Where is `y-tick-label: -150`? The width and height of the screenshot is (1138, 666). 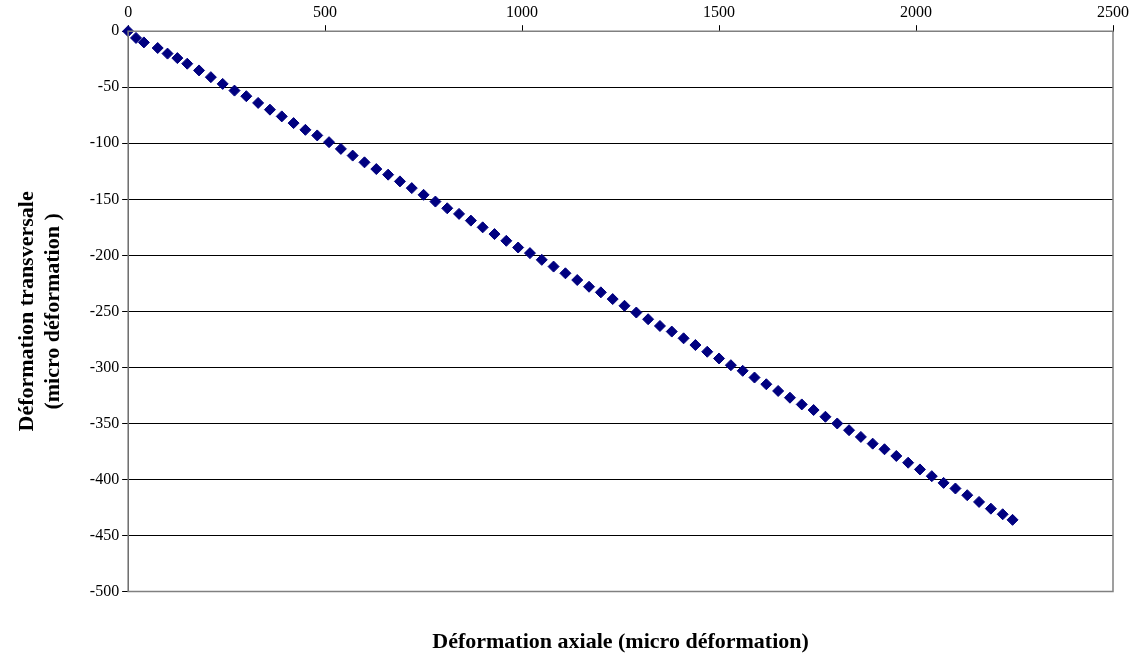 y-tick-label: -150 is located at coordinates (104, 198).